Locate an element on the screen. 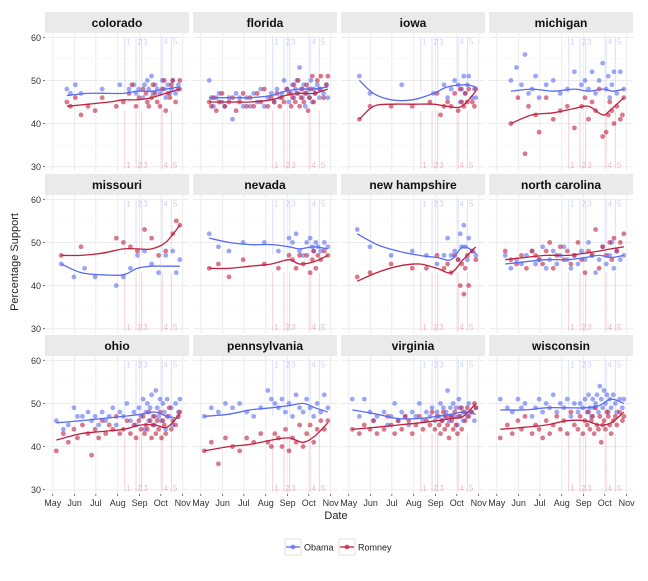 The height and width of the screenshot is (581, 648). legend-label-obama: Obama is located at coordinates (319, 548).